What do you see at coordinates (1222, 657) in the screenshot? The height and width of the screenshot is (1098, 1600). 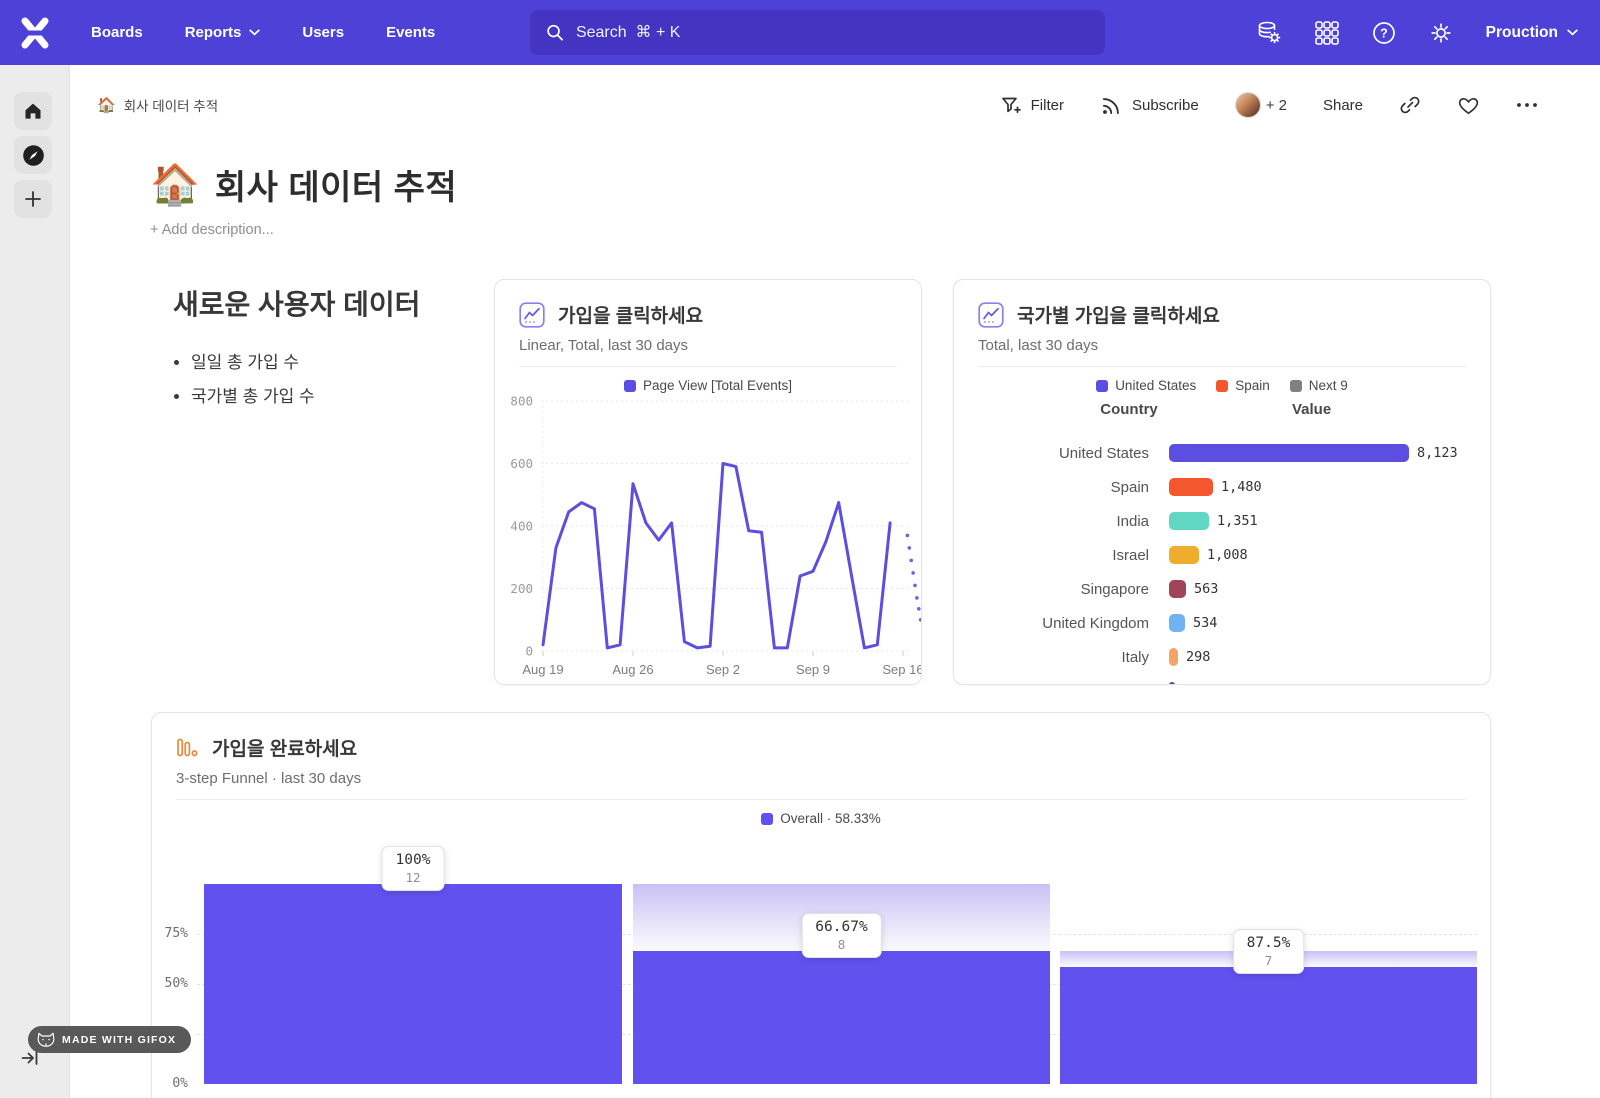 I see `table-row: Italy 298` at bounding box center [1222, 657].